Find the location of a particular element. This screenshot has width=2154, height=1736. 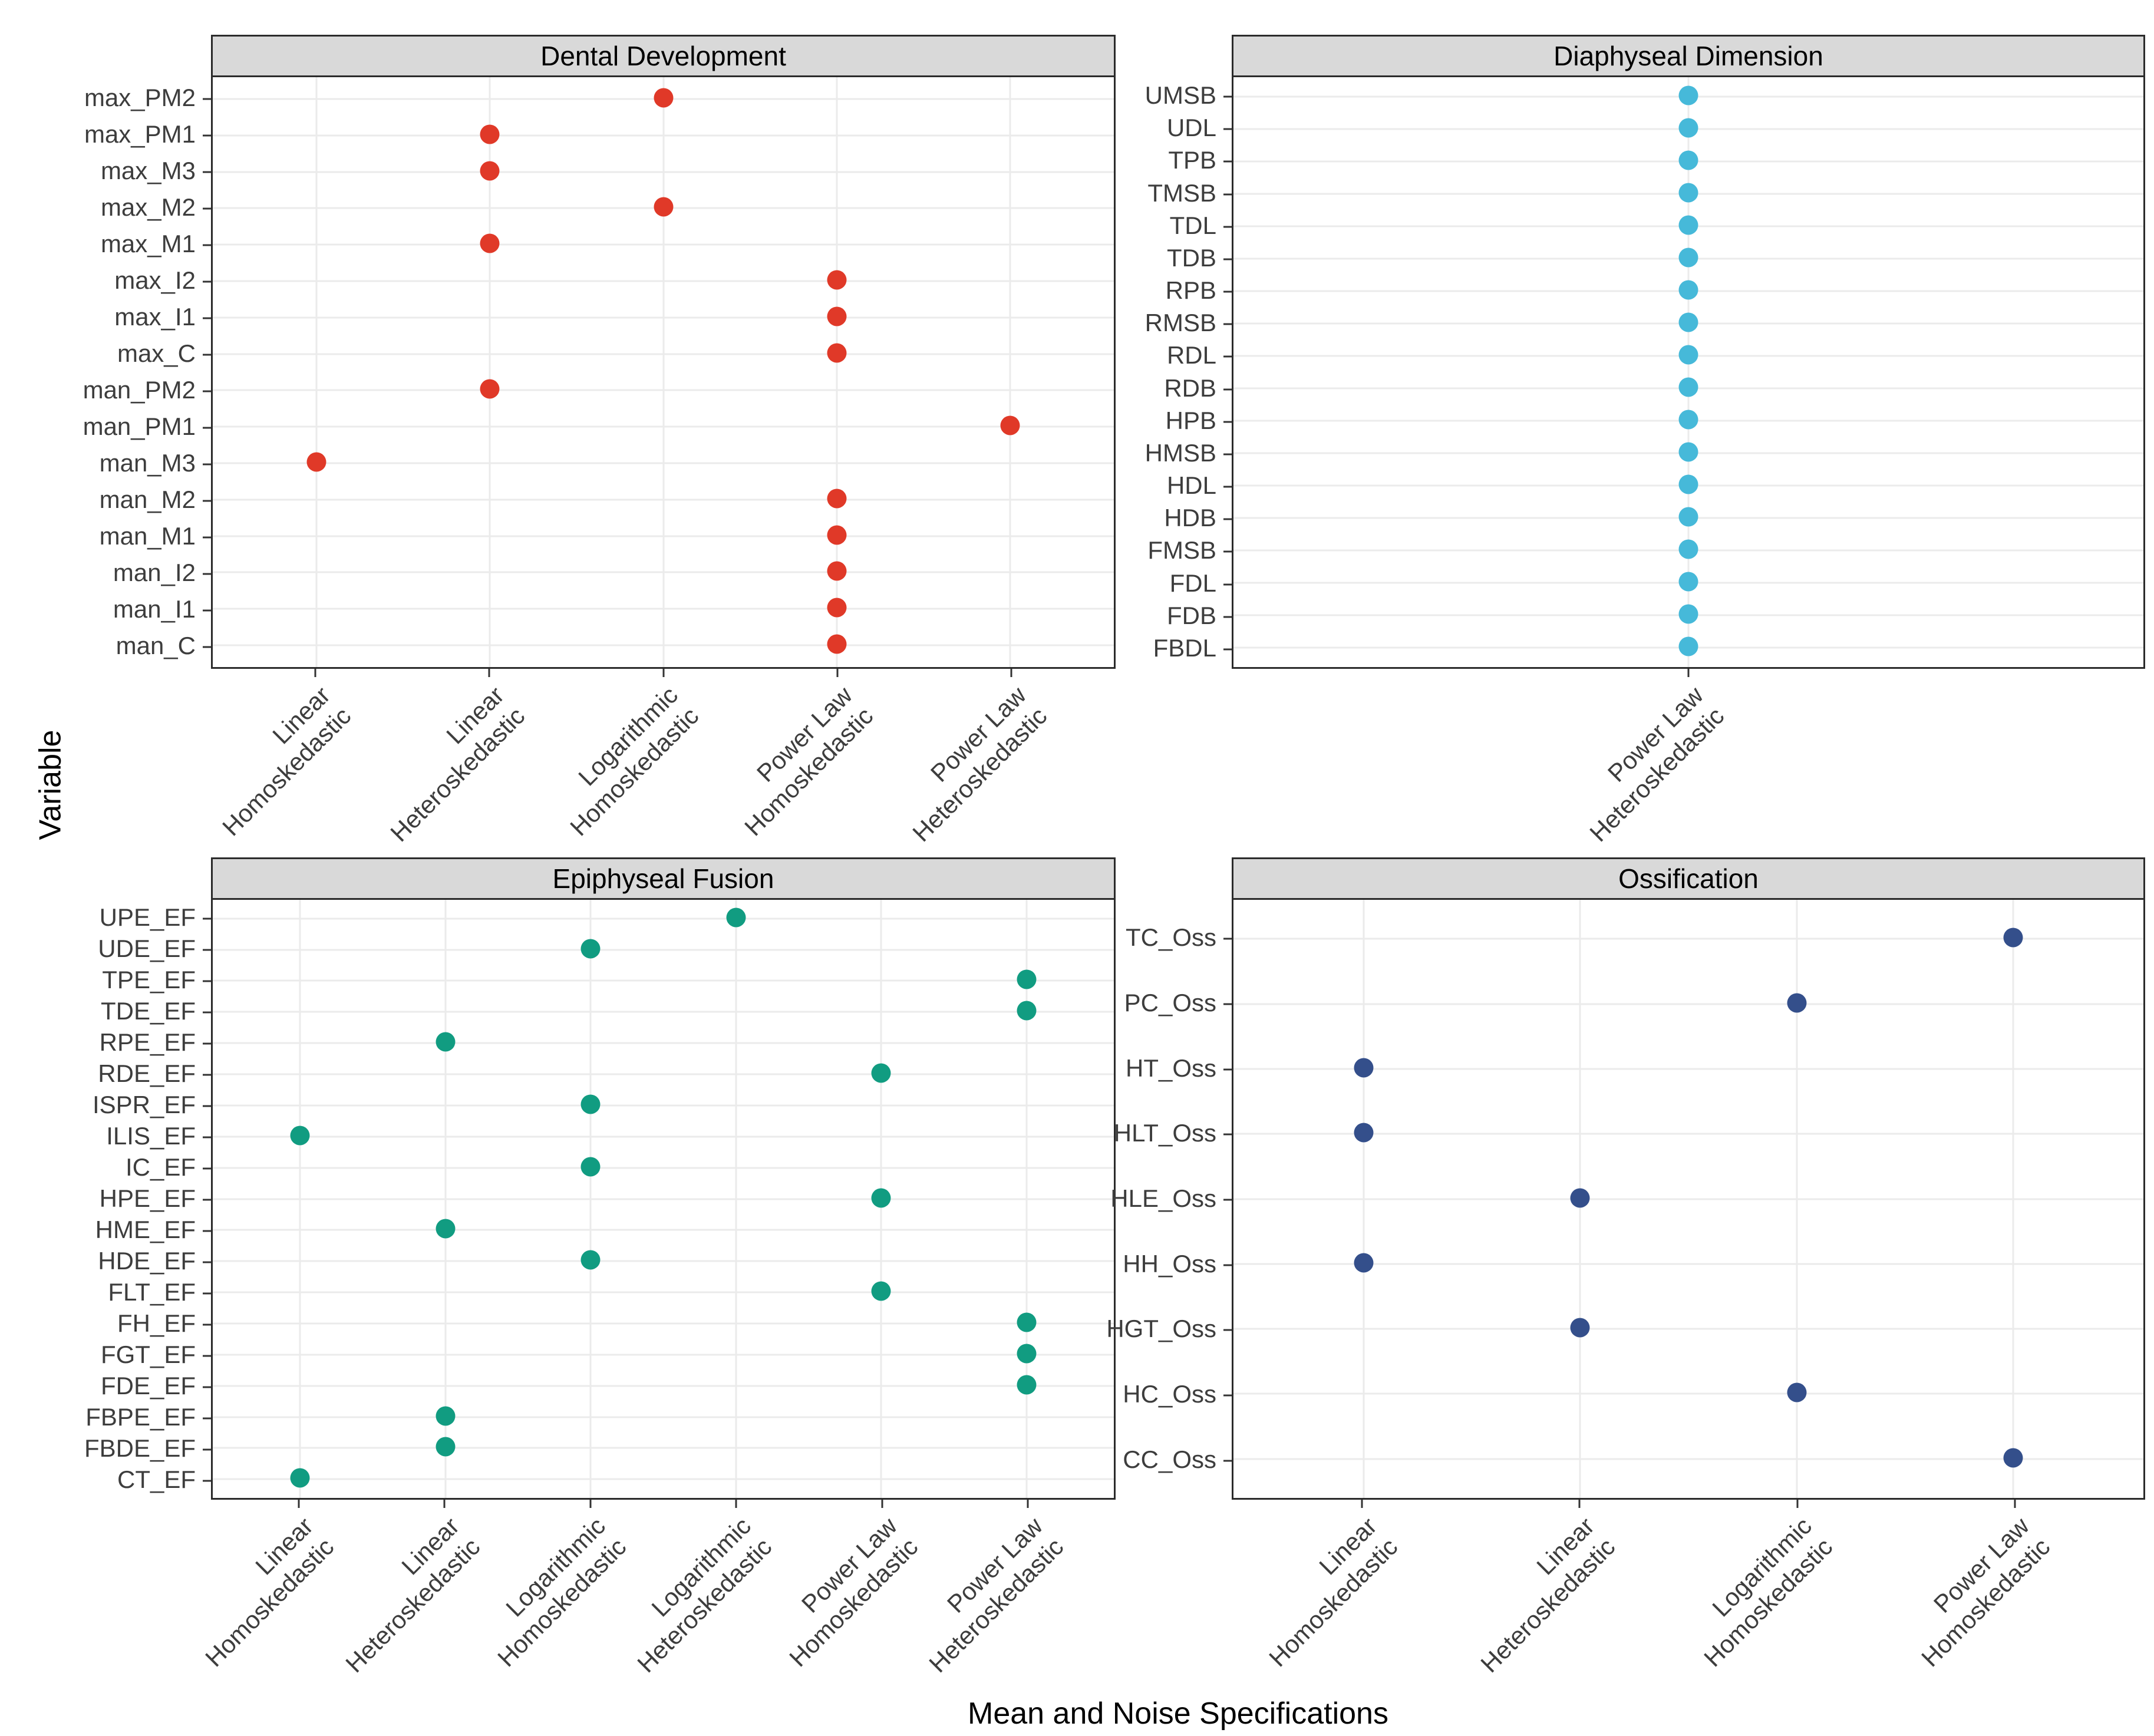

x-tick-label-text: Linear Homoskedastic is located at coordinates (269, 1591).